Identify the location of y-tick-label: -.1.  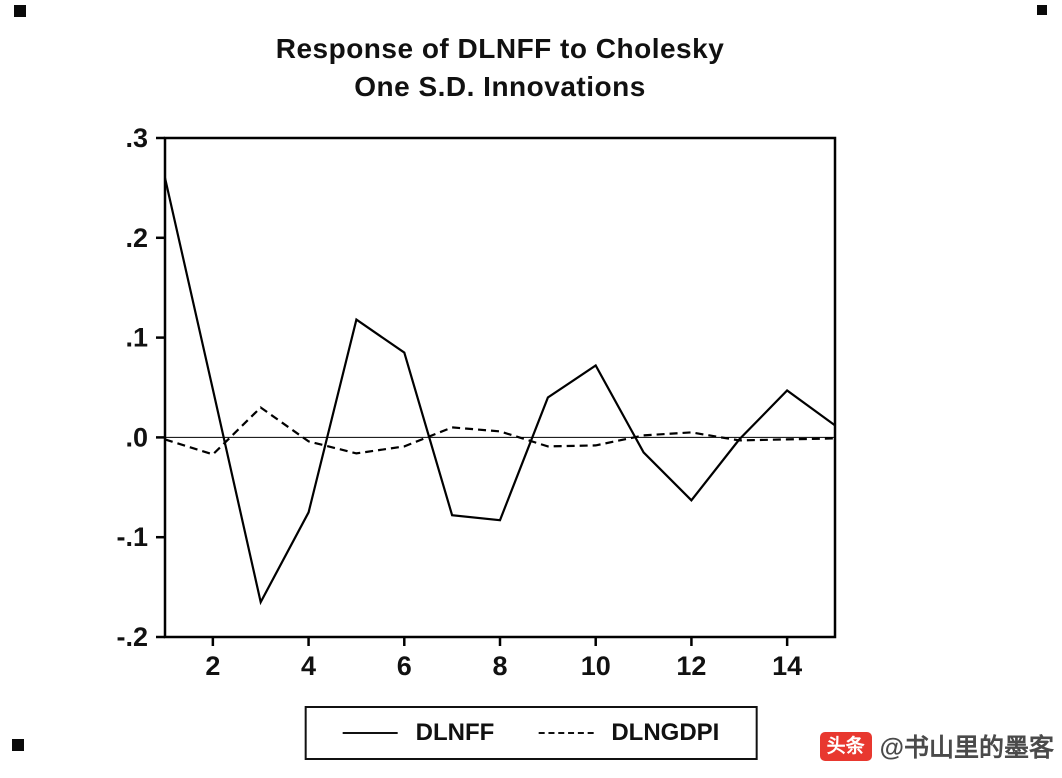
(132, 537).